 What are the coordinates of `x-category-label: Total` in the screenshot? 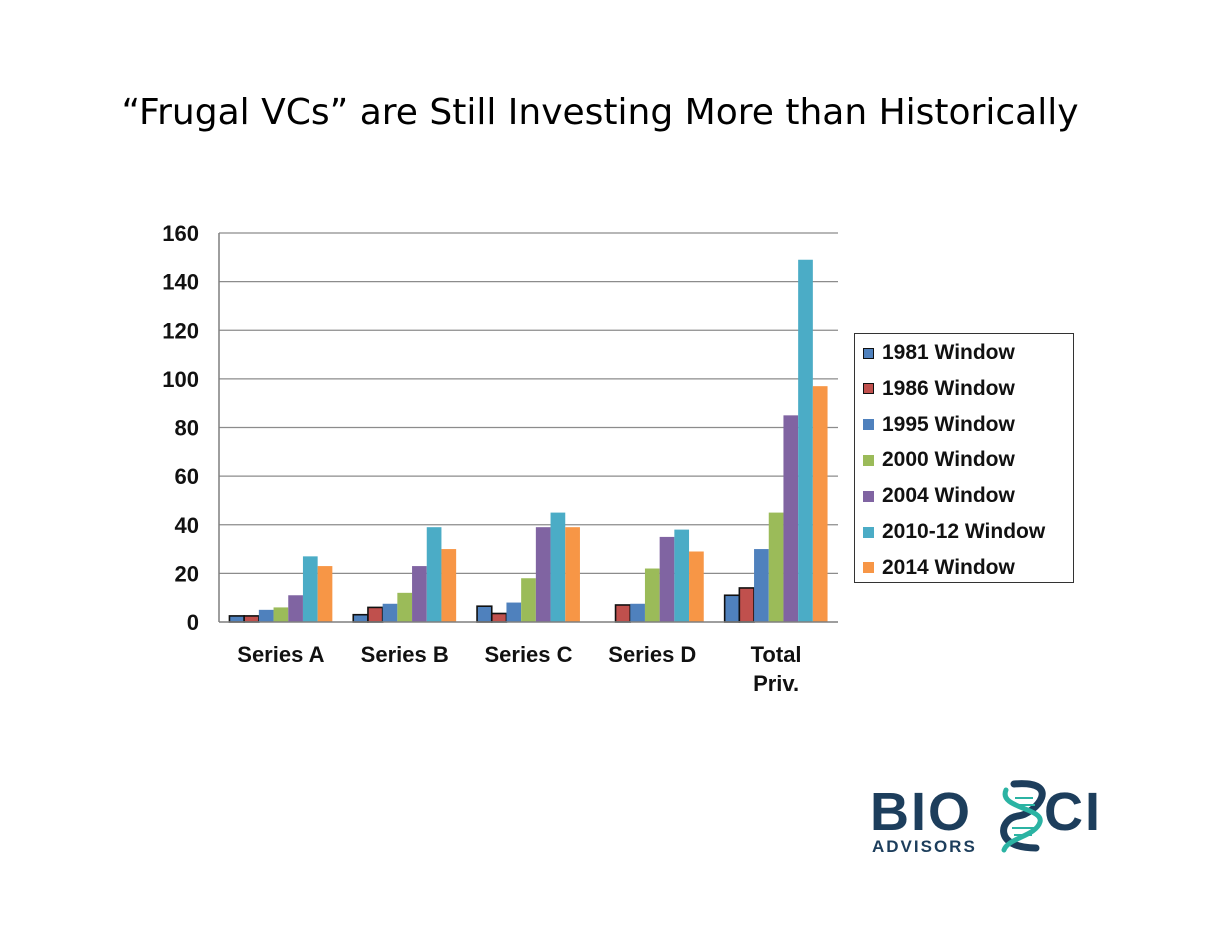 It's located at (776, 654).